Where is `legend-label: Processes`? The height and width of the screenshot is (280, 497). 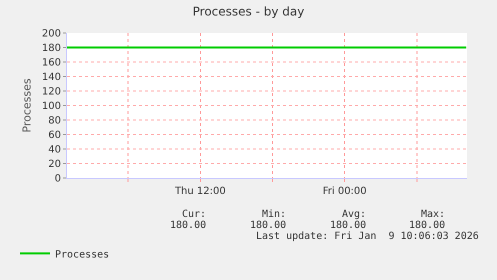
legend-label: Processes is located at coordinates (82, 254).